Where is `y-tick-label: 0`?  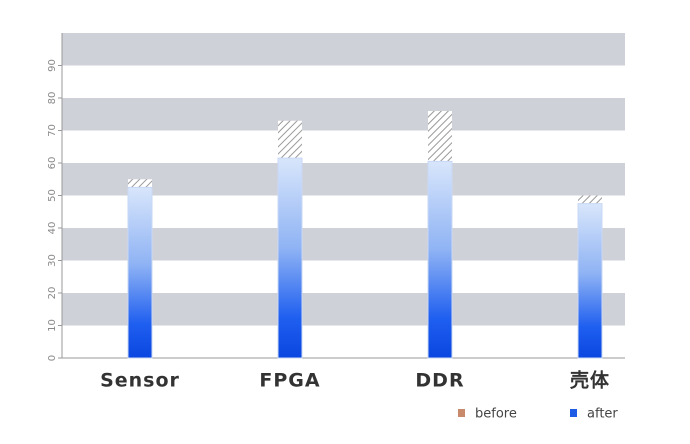
y-tick-label: 0 is located at coordinates (52, 358).